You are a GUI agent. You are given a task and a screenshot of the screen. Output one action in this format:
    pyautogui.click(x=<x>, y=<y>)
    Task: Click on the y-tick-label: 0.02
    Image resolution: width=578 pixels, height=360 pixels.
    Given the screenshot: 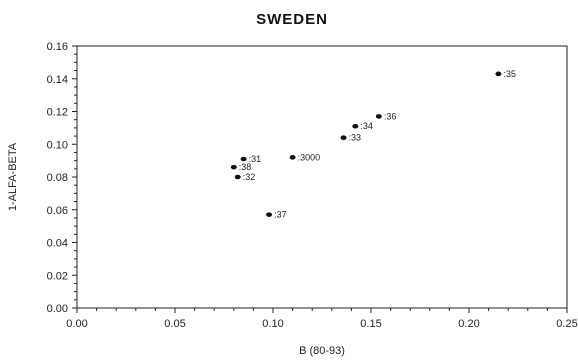 What is the action you would take?
    pyautogui.click(x=57, y=276)
    